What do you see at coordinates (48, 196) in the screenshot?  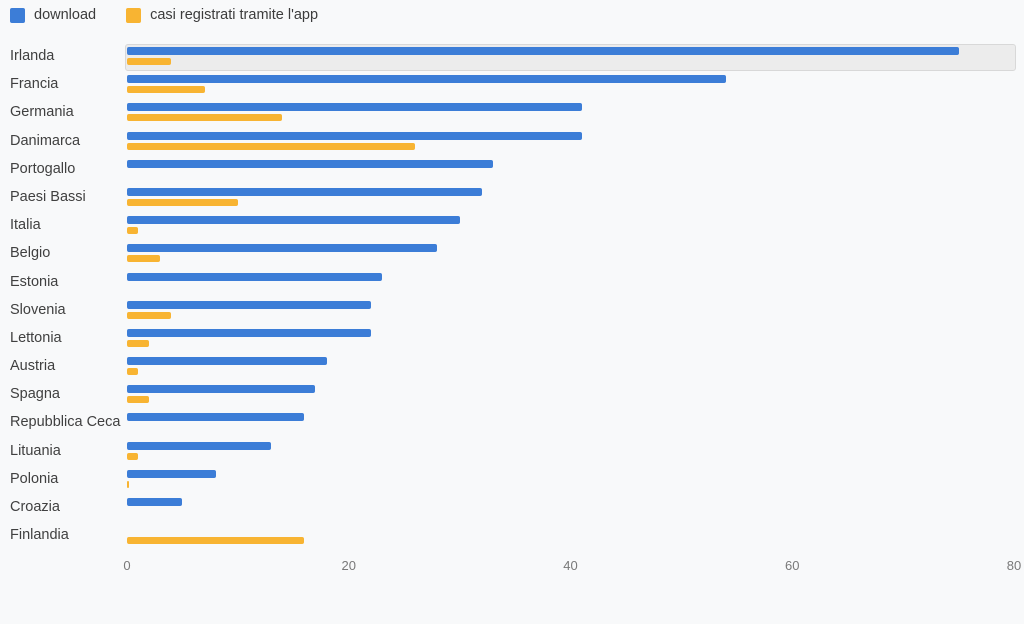 I see `category-label: Paesi Bassi` at bounding box center [48, 196].